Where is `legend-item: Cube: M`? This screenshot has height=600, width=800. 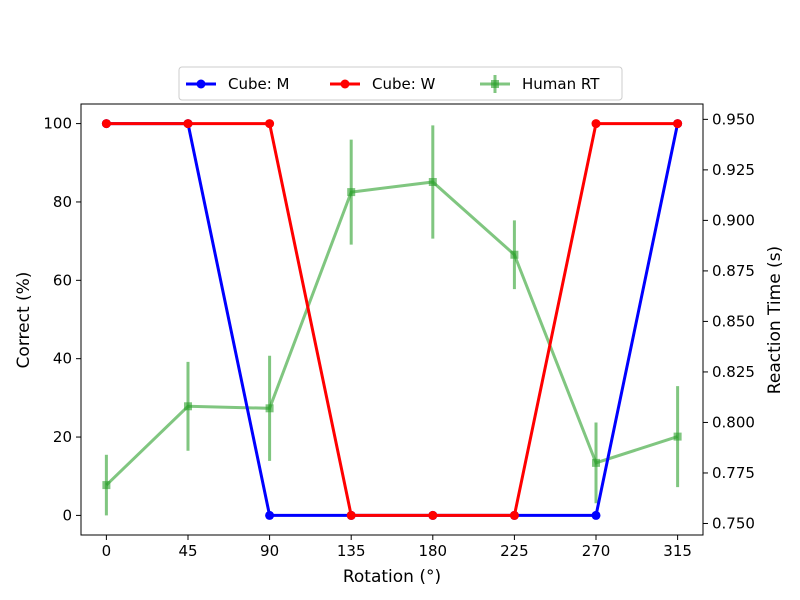 legend-item: Cube: M is located at coordinates (238, 84).